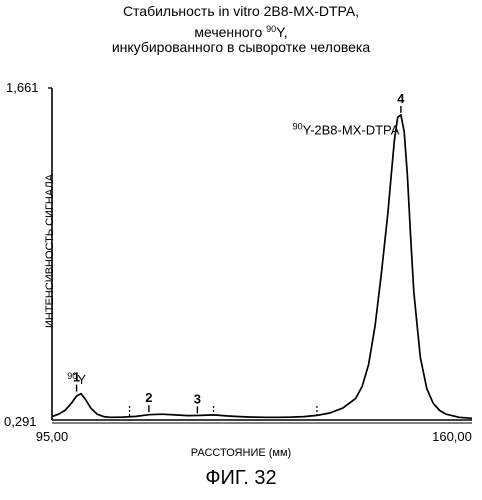 The width and height of the screenshot is (482, 500). I want to click on peak-label-4: 4, so click(401, 98).